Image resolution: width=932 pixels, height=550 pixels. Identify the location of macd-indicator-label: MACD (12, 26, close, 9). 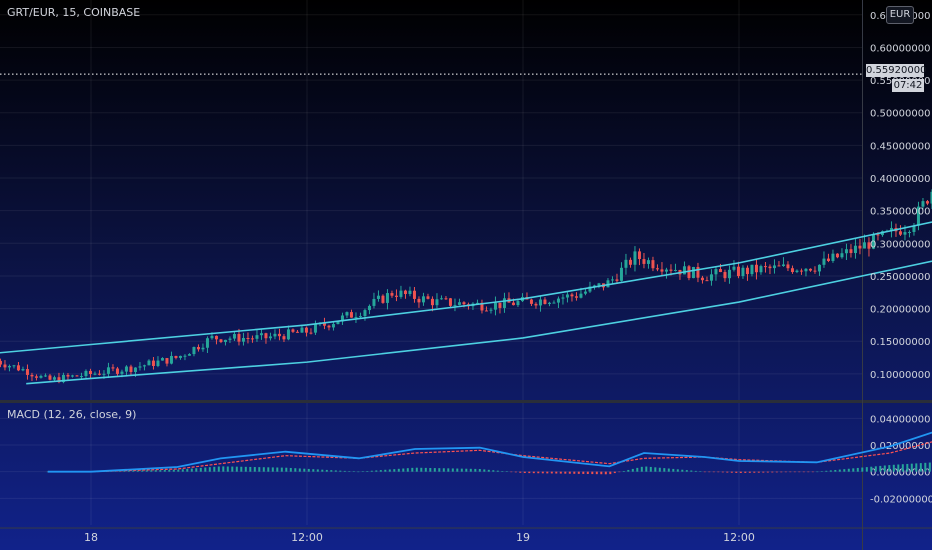
(72, 414).